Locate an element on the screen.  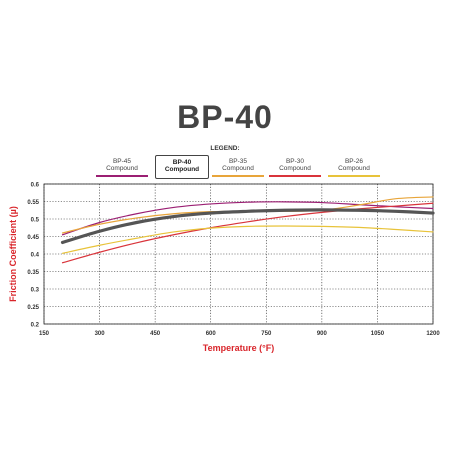
y-tick-label: 0.45 is located at coordinates (33, 238).